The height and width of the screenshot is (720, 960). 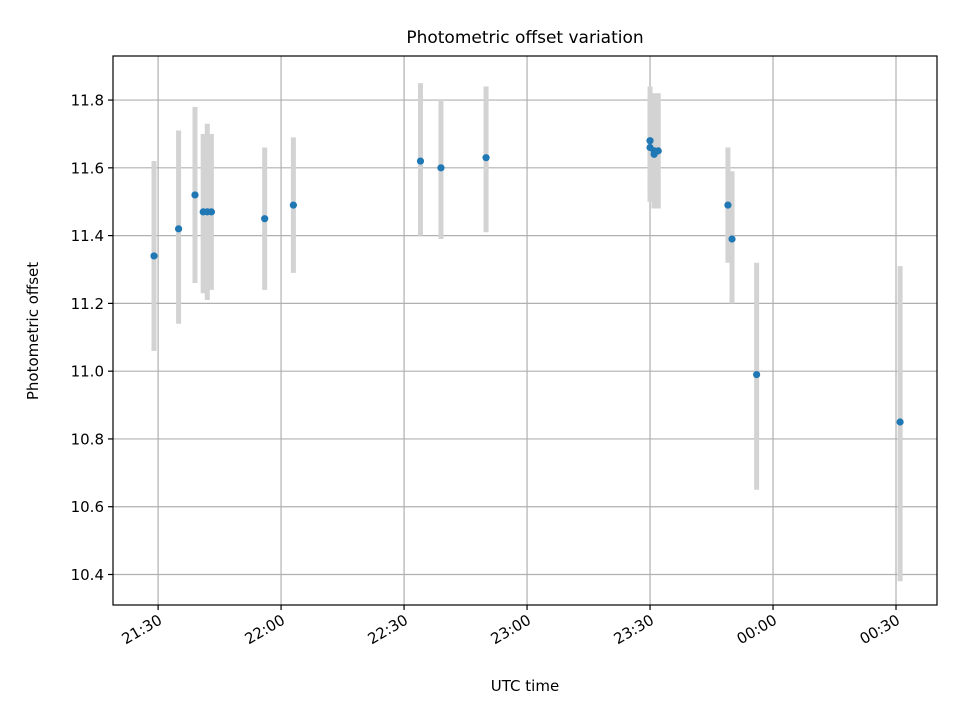 I want to click on x-axis-label: UTC time, so click(x=525, y=686).